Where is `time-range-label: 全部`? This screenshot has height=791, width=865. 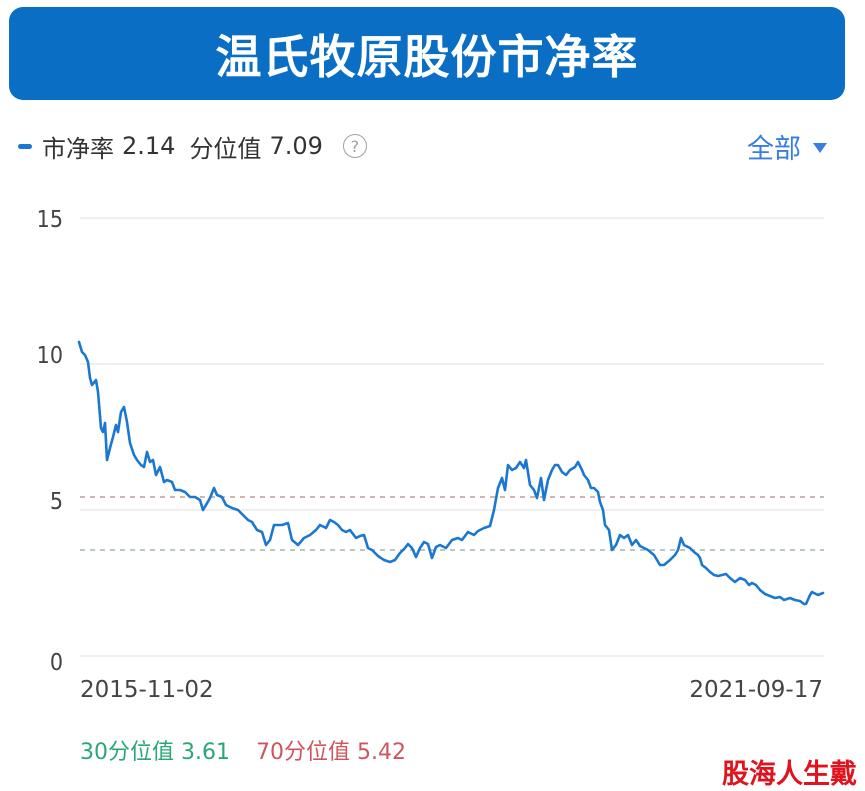
time-range-label: 全部 is located at coordinates (774, 149).